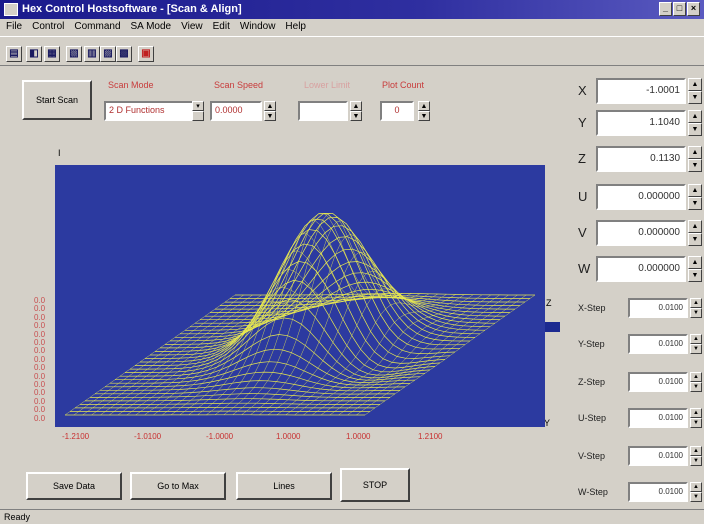  Describe the element at coordinates (74, 54) in the screenshot. I see `tool-4-icon: ▧` at that location.